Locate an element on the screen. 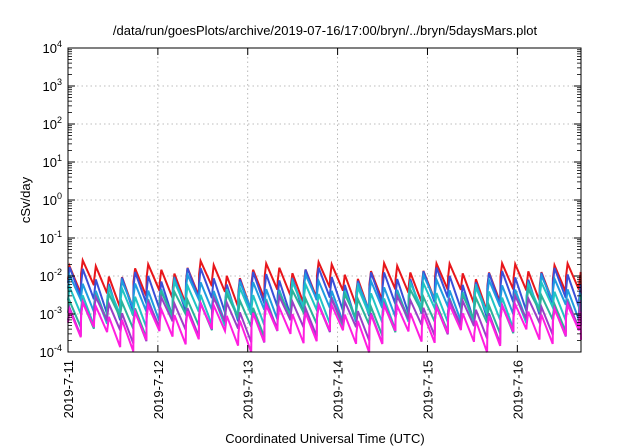 The width and height of the screenshot is (640, 448). x-tick-label: 2019-7-14 is located at coordinates (338, 389).